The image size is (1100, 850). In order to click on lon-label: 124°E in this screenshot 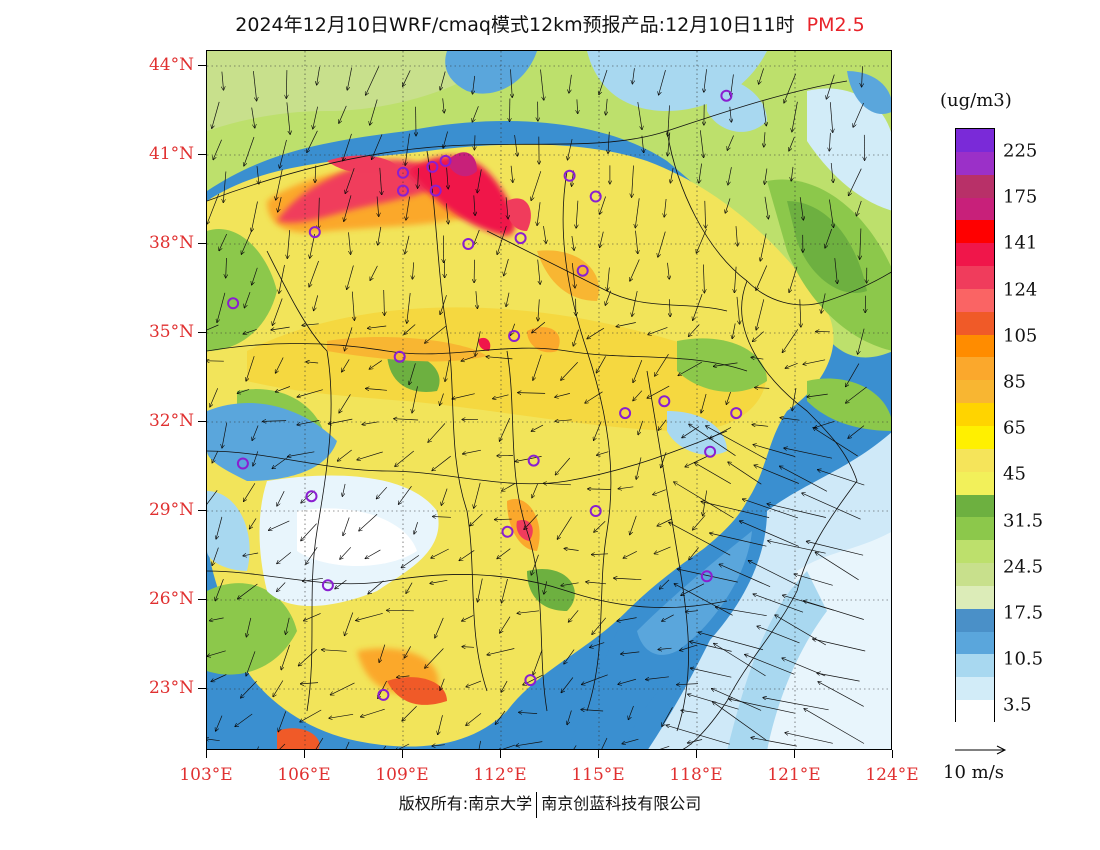, I will do `click(892, 775)`.